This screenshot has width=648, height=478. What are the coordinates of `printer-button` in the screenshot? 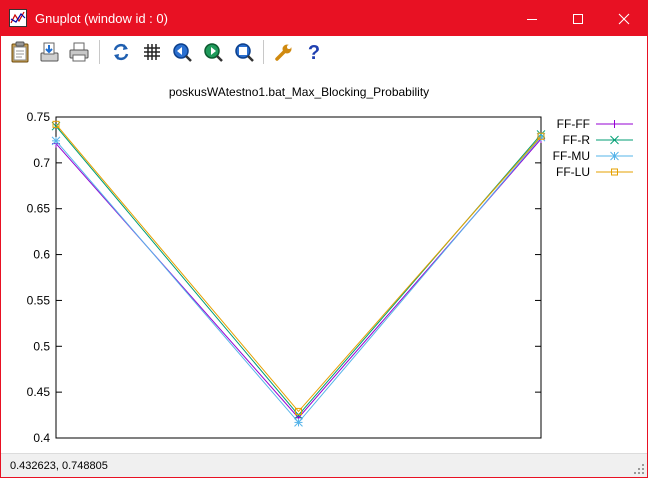 It's located at (79, 52).